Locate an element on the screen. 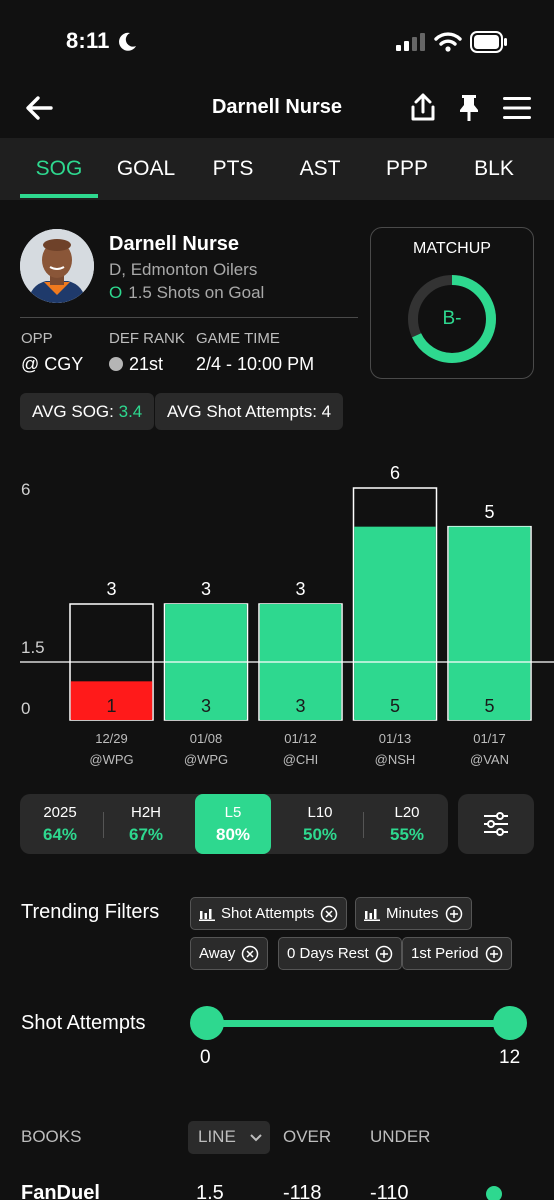 The width and height of the screenshot is (554, 1200). chip-label: Minutes is located at coordinates (412, 913).